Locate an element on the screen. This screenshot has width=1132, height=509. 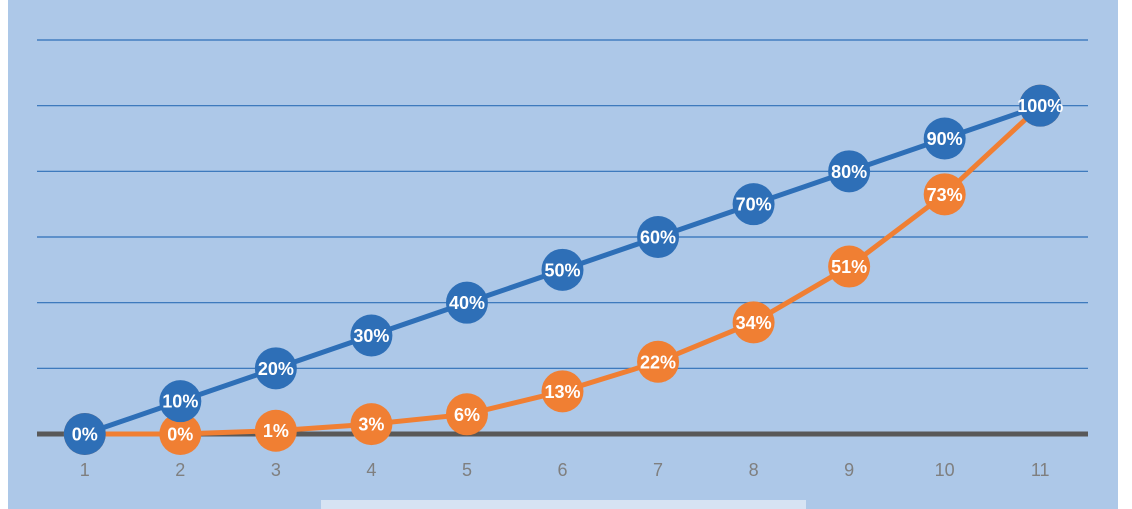
x-tick-label: 11 is located at coordinates (1040, 470).